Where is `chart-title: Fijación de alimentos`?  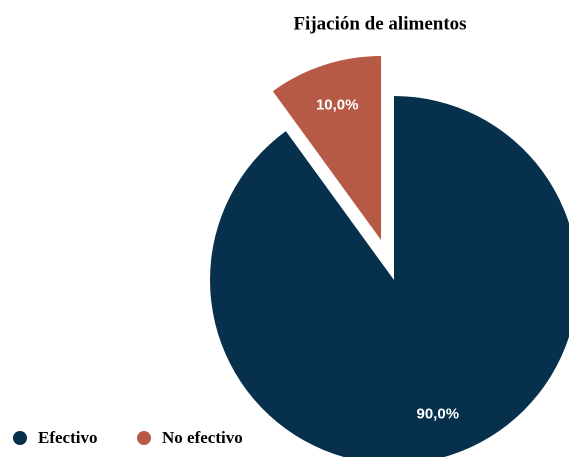
chart-title: Fijación de alimentos is located at coordinates (379, 23).